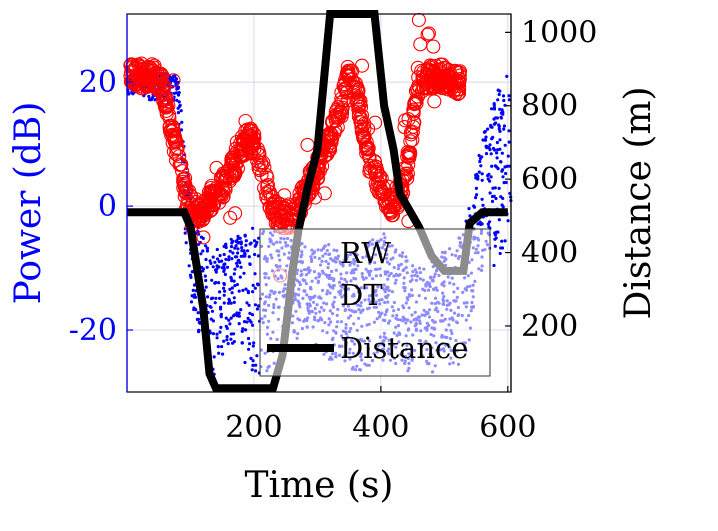 Image resolution: width=718 pixels, height=531 pixels. I want to click on legend-label-distance: Distance, so click(404, 348).